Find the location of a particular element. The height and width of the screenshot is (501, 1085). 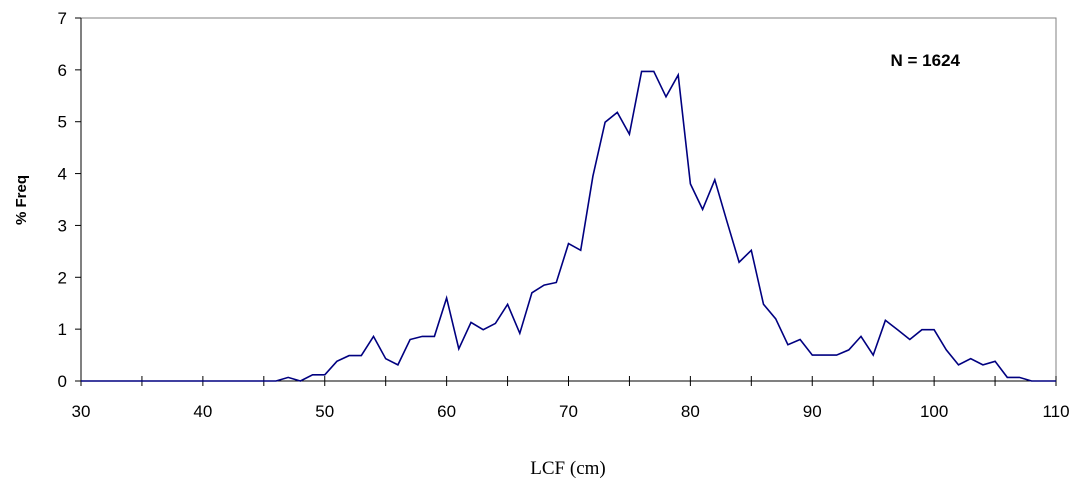

x-tick-label: 110 is located at coordinates (1055, 411).